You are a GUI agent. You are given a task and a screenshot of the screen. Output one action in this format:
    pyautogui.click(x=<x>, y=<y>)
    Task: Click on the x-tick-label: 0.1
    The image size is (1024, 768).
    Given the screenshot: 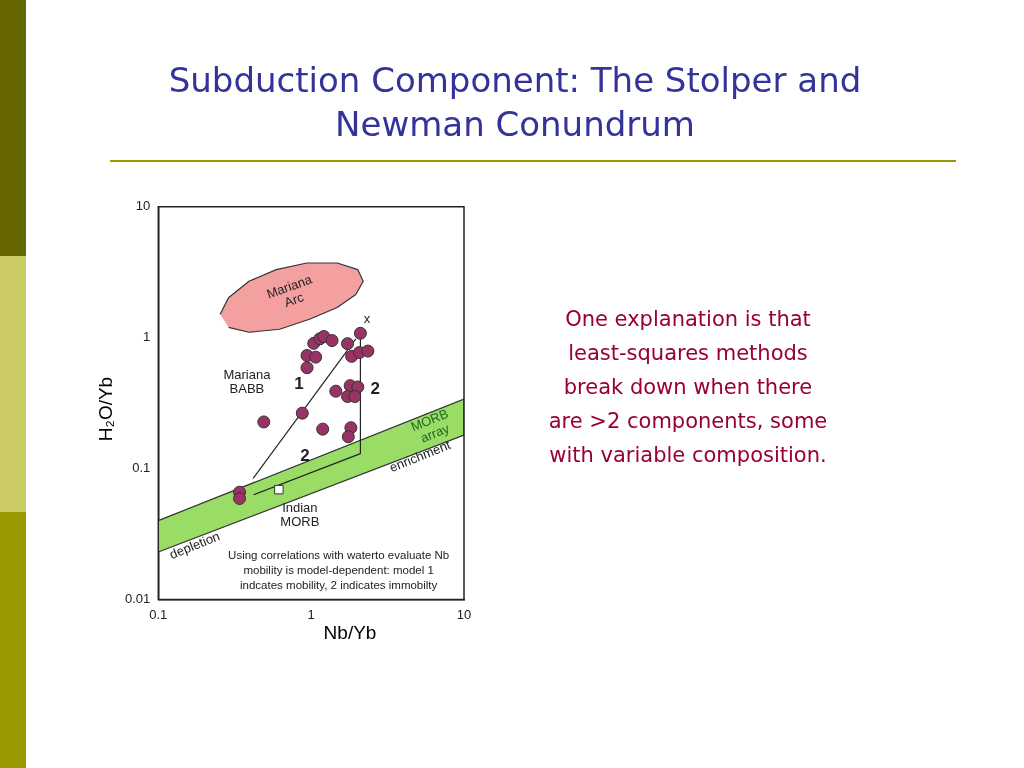 What is the action you would take?
    pyautogui.click(x=158, y=614)
    